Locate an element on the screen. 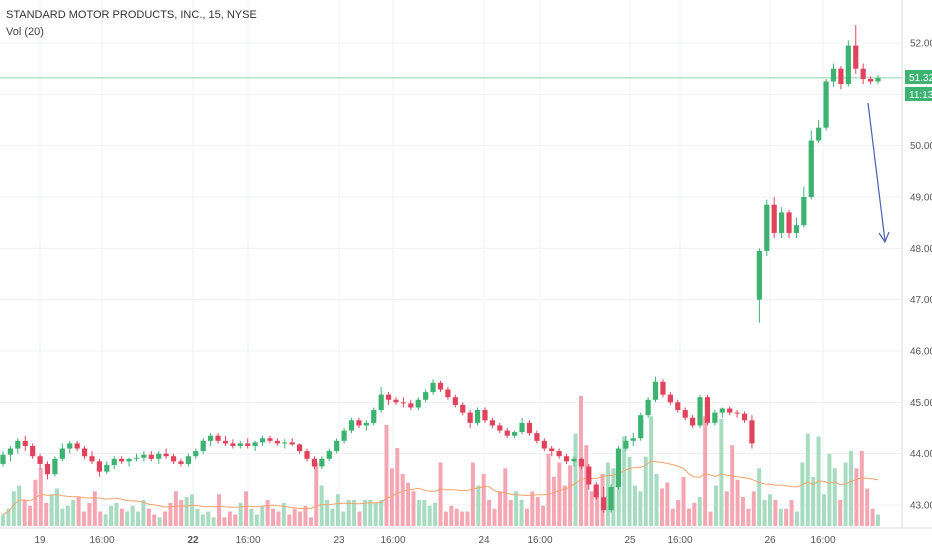 The image size is (932, 550). arrow-head is located at coordinates (884, 237).